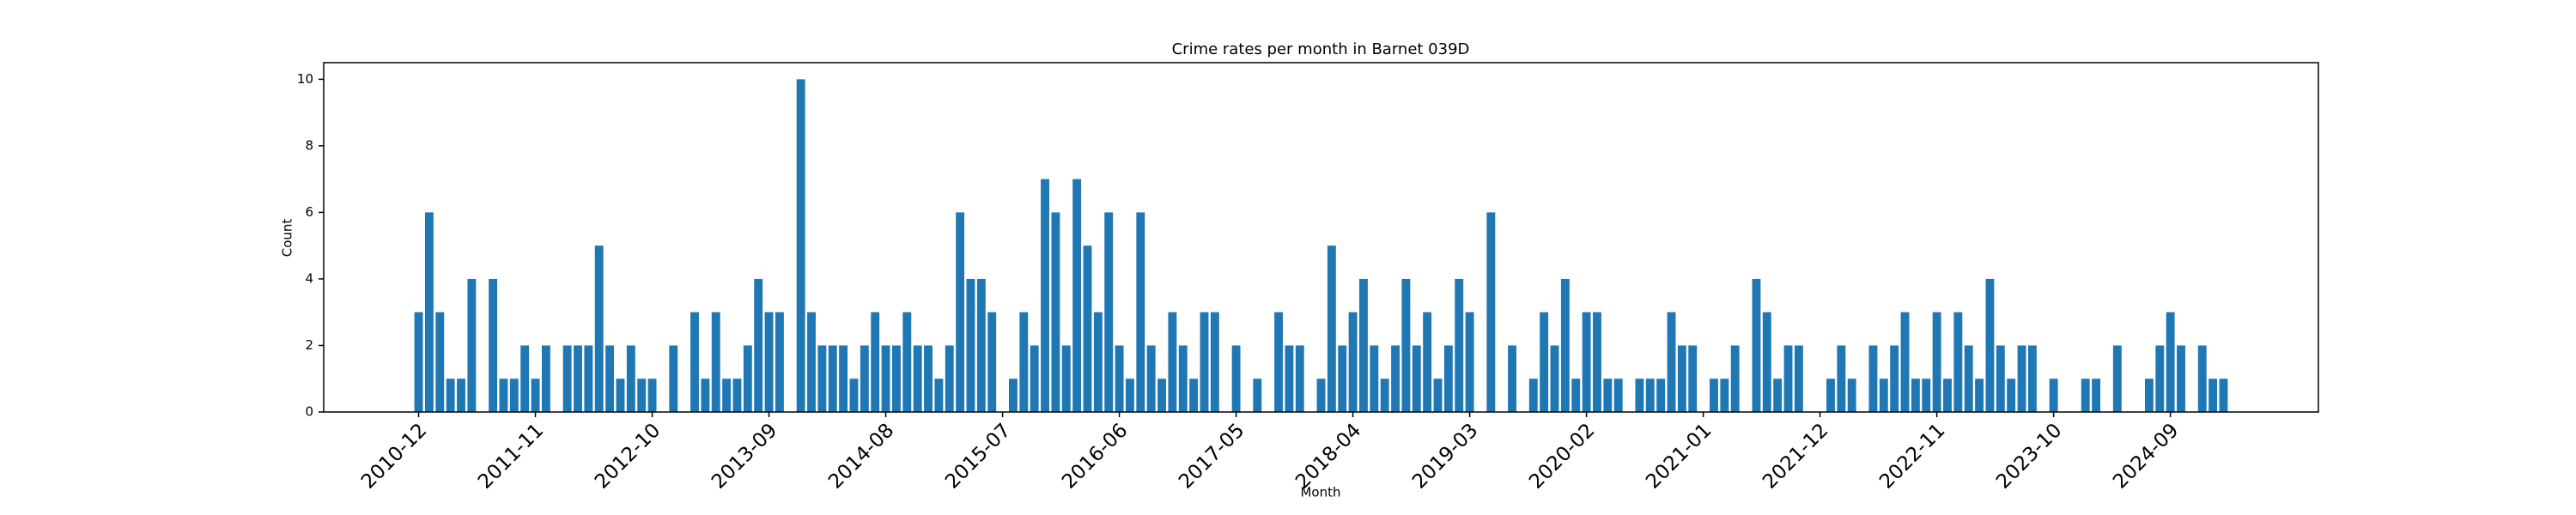  Describe the element at coordinates (1212, 456) in the screenshot. I see `x-tick-label: 2017-05` at that location.